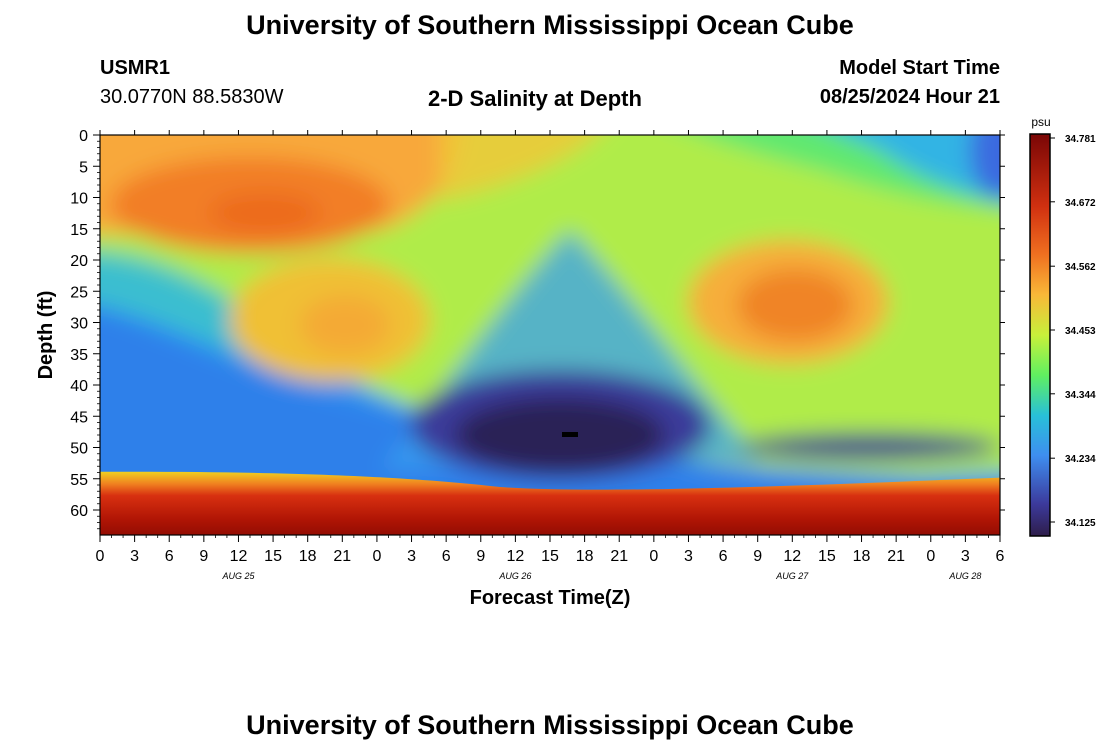  Describe the element at coordinates (79, 449) in the screenshot. I see `y-tick-label: 50` at that location.